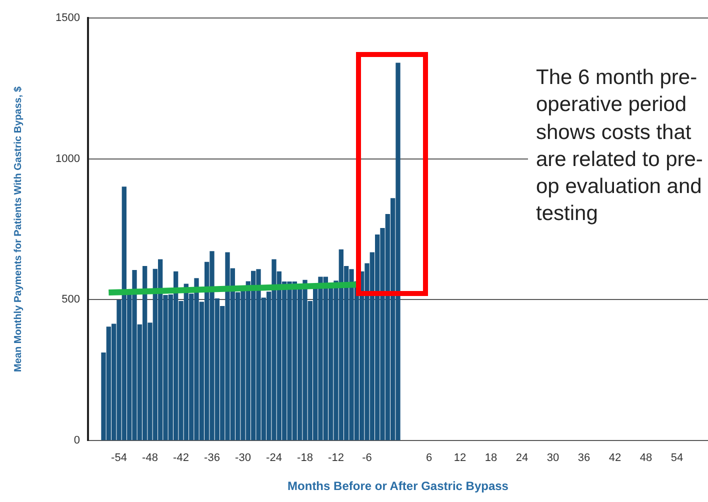 The height and width of the screenshot is (502, 708). I want to click on y-tick-label: 1000, so click(68, 158).